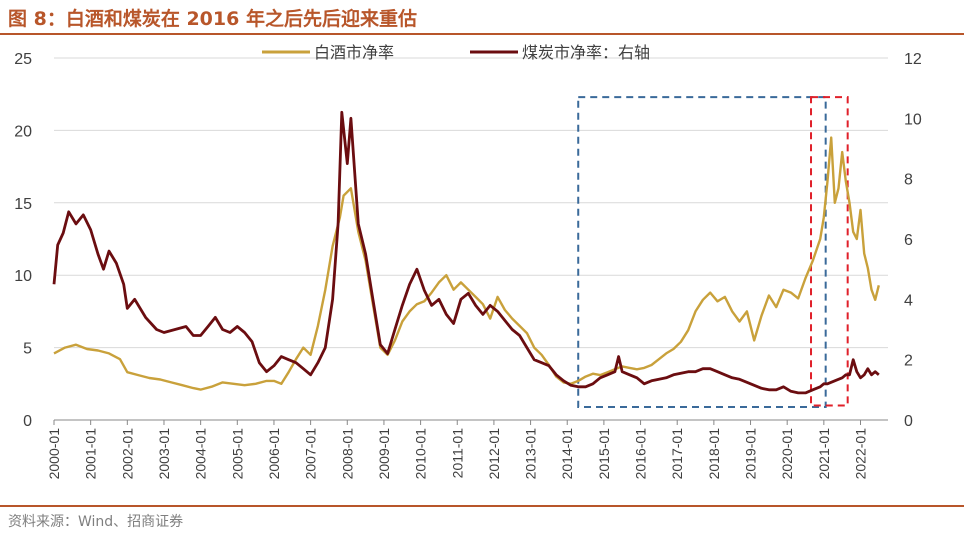 The width and height of the screenshot is (964, 534). What do you see at coordinates (482, 34) in the screenshot?
I see `top-rule` at bounding box center [482, 34].